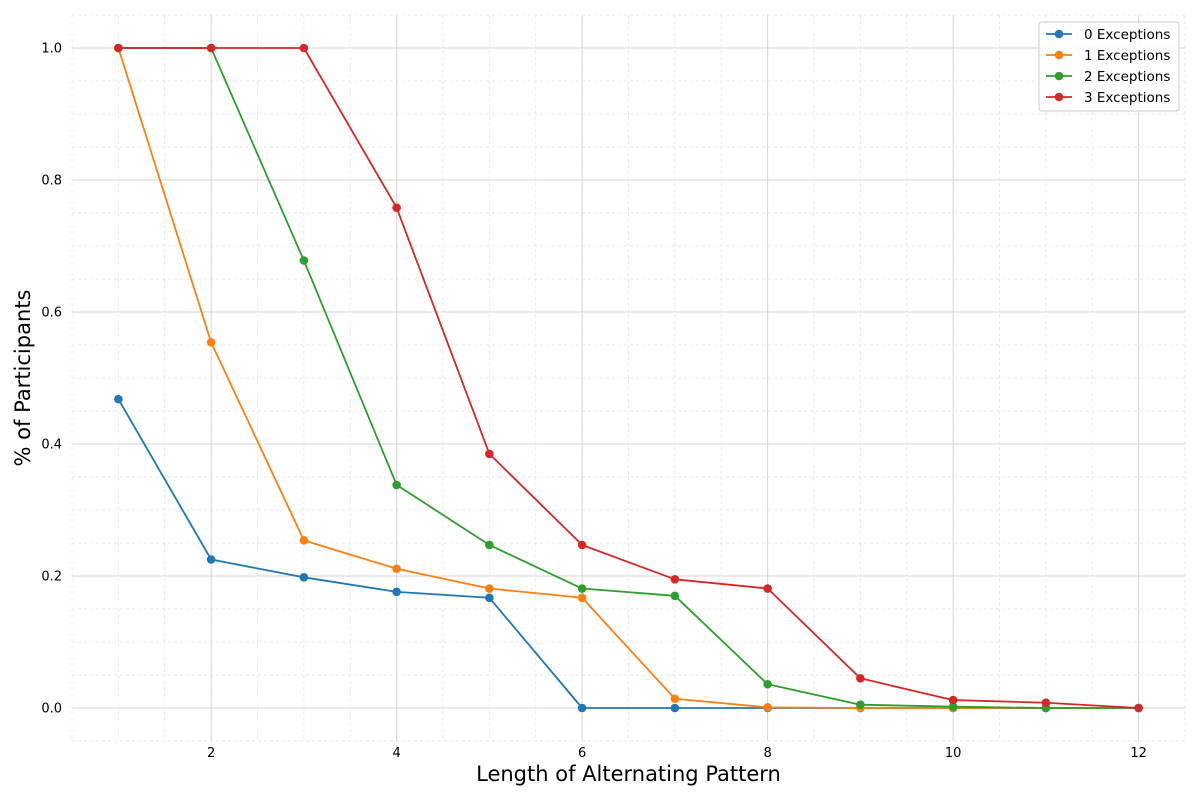 This screenshot has height=800, width=1200. I want to click on legend-label: 1 Exceptions, so click(1127, 56).